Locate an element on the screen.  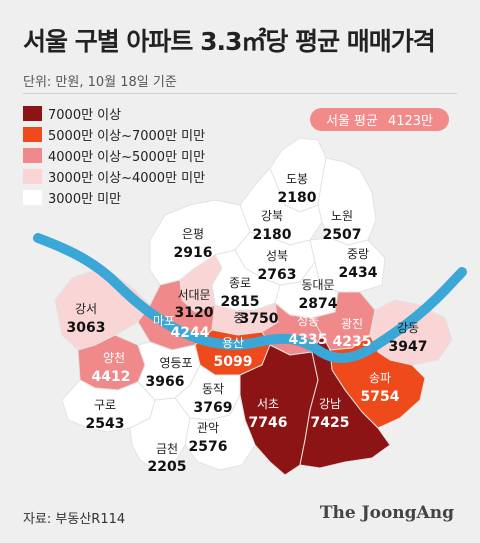
page-title: 서울 구별 아파트 3.3㎡당 평균 매매가격 is located at coordinates (229, 41).